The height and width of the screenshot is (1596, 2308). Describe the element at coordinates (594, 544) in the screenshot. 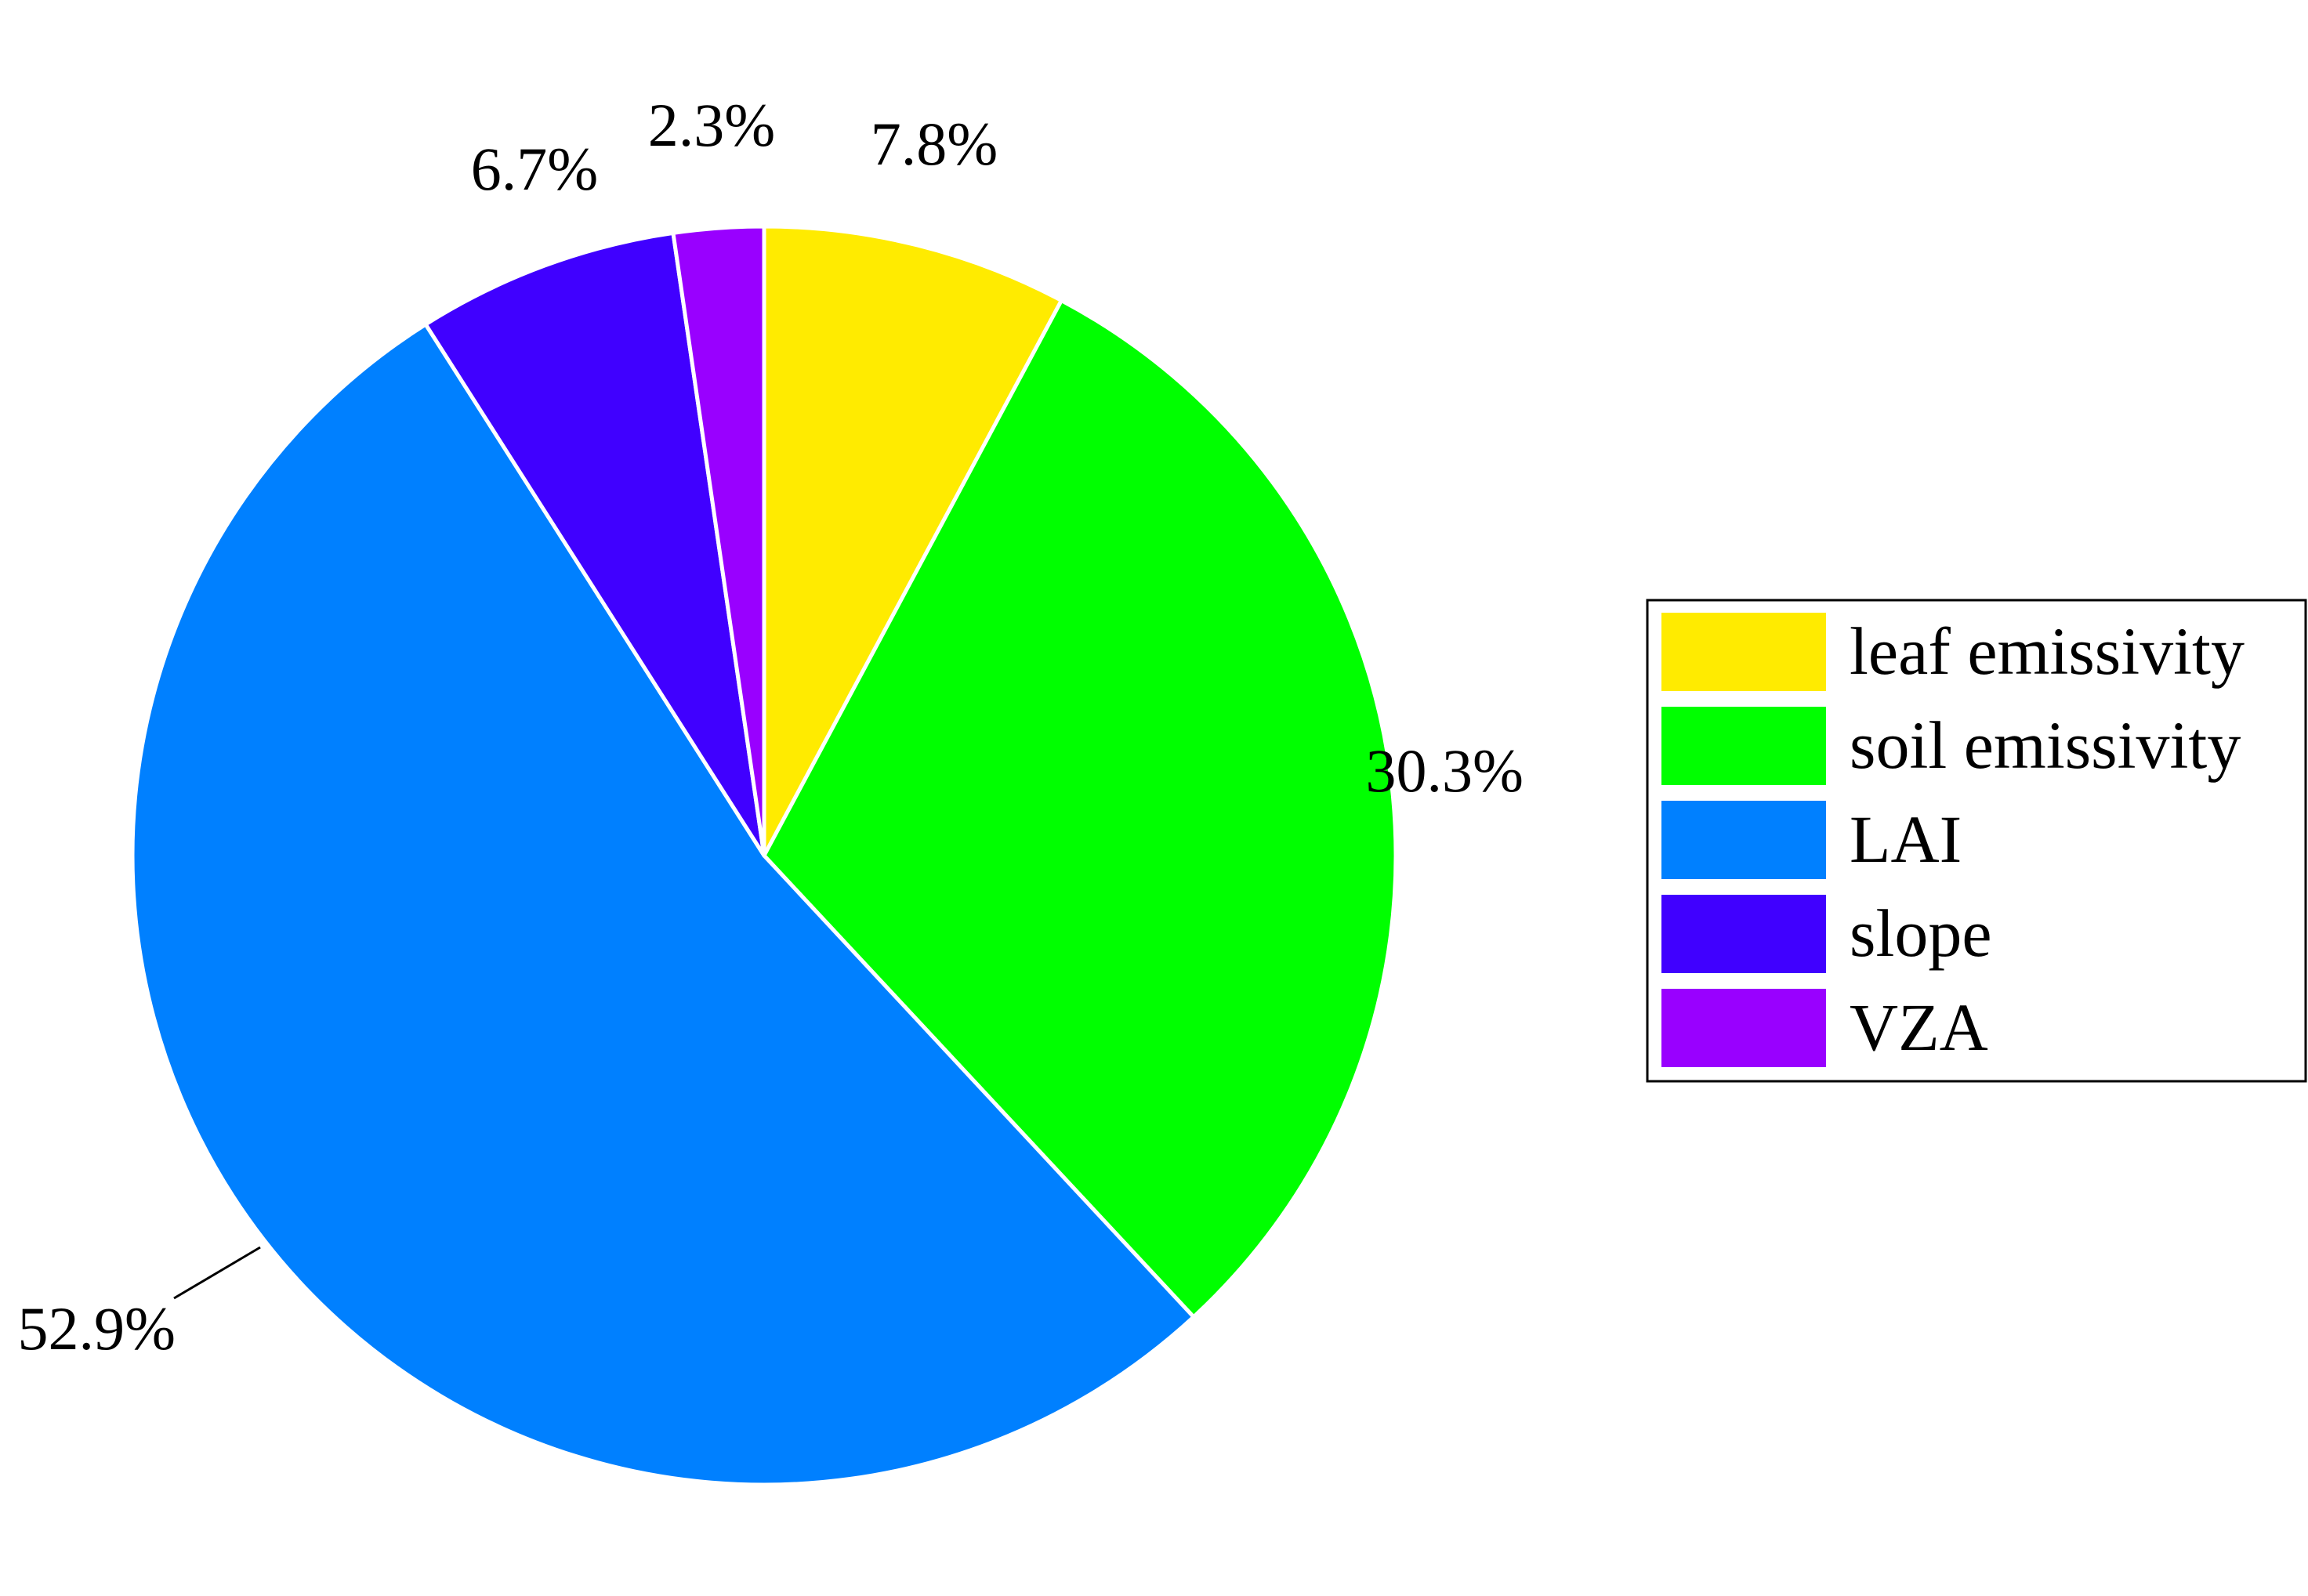

I see `pie-slice-slope` at that location.